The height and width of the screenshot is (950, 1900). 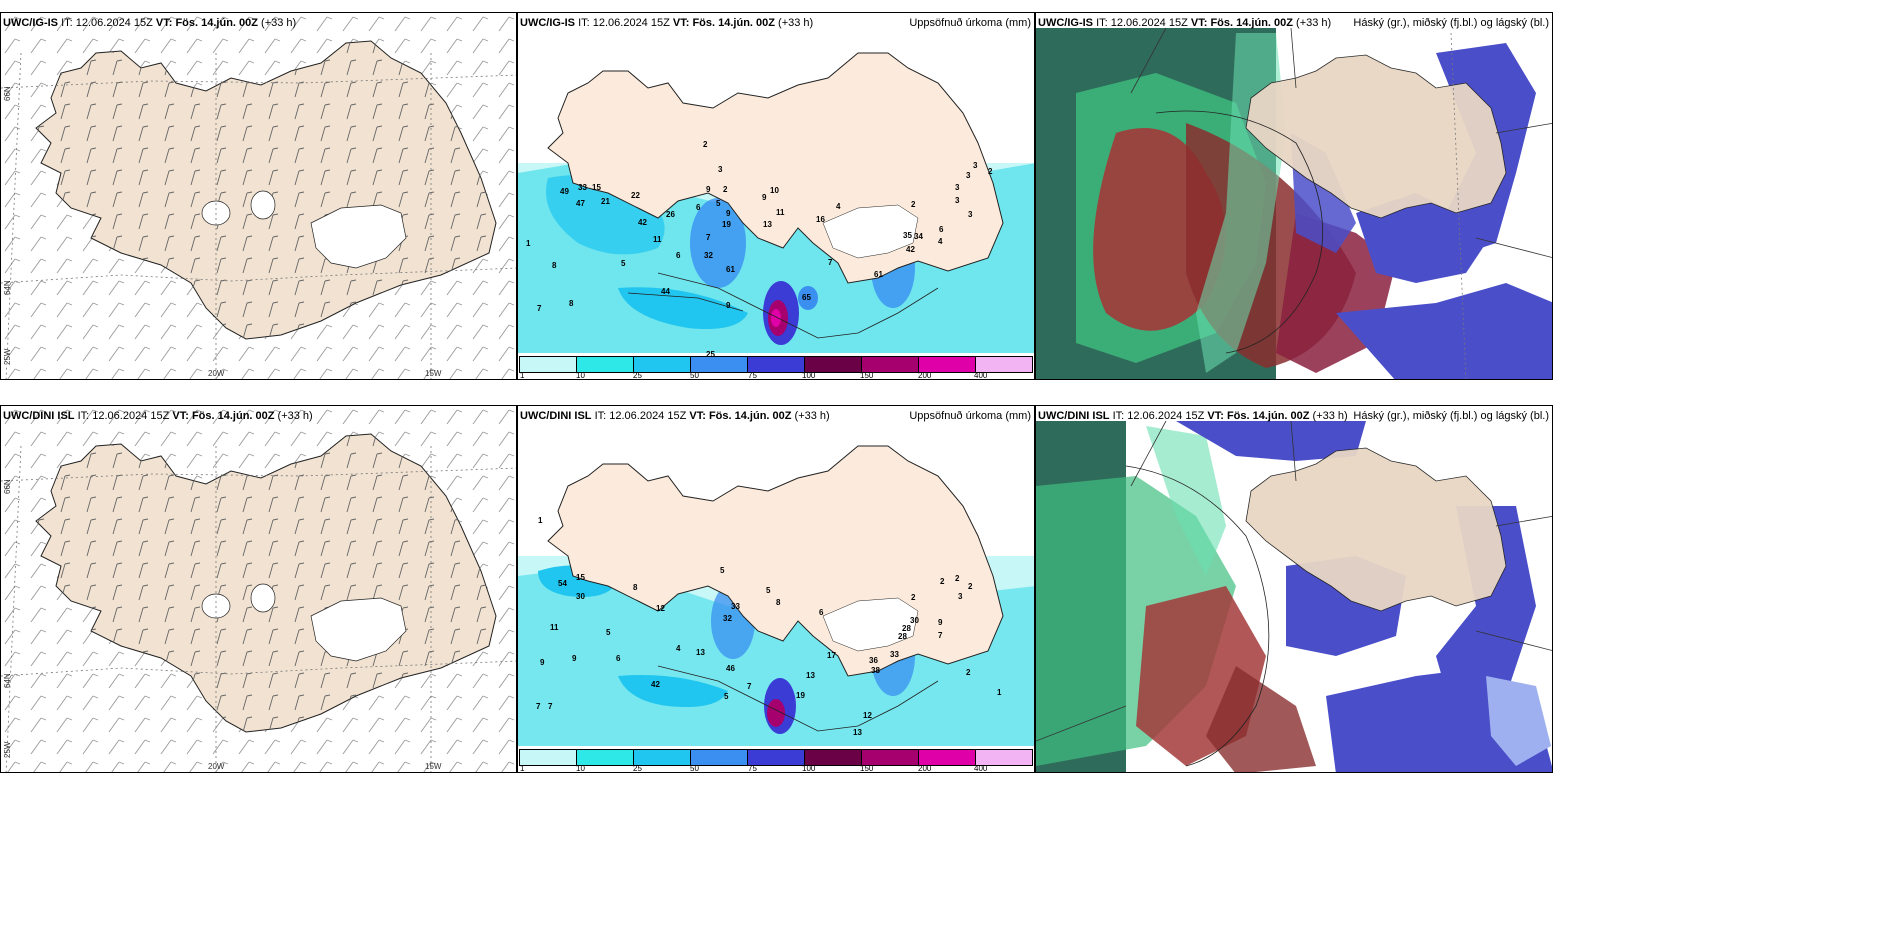 What do you see at coordinates (670, 214) in the screenshot?
I see `precip-value: 26` at bounding box center [670, 214].